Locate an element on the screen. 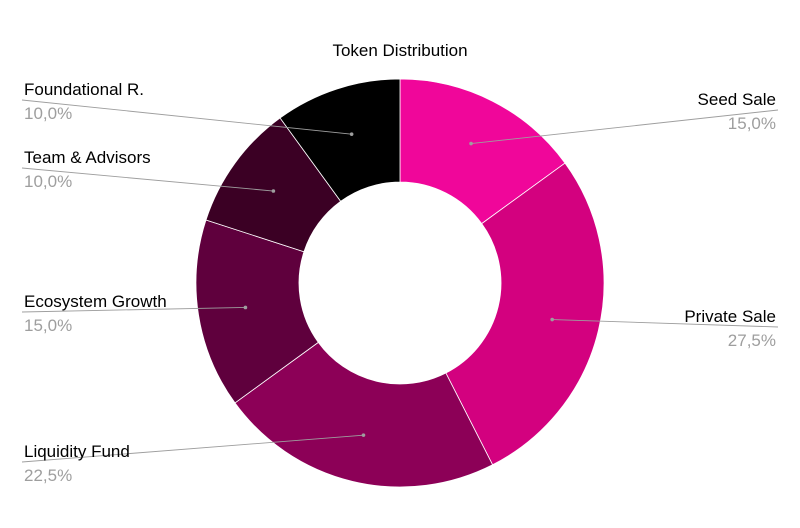 Image resolution: width=800 pixels, height=528 pixels. chart-title: Token Distribution is located at coordinates (399, 50).